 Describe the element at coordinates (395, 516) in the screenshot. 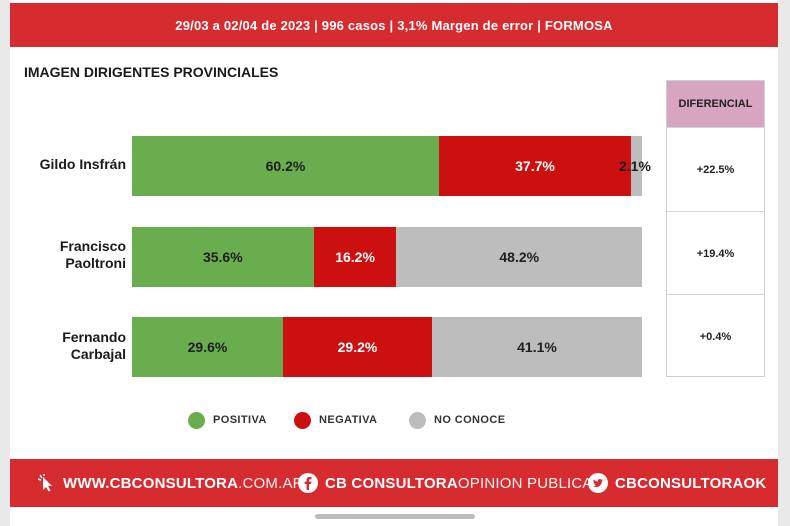

I see `home-indicator` at that location.